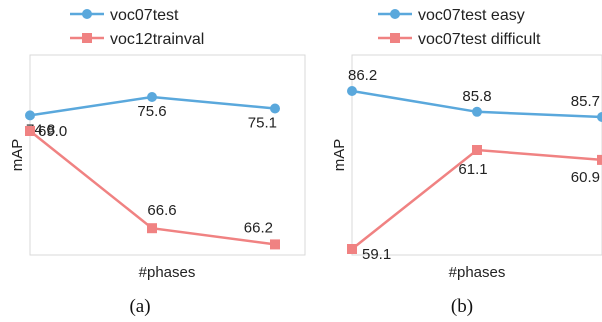  I want to click on chart-b-series-1-label-3: 85.7, so click(585, 101).